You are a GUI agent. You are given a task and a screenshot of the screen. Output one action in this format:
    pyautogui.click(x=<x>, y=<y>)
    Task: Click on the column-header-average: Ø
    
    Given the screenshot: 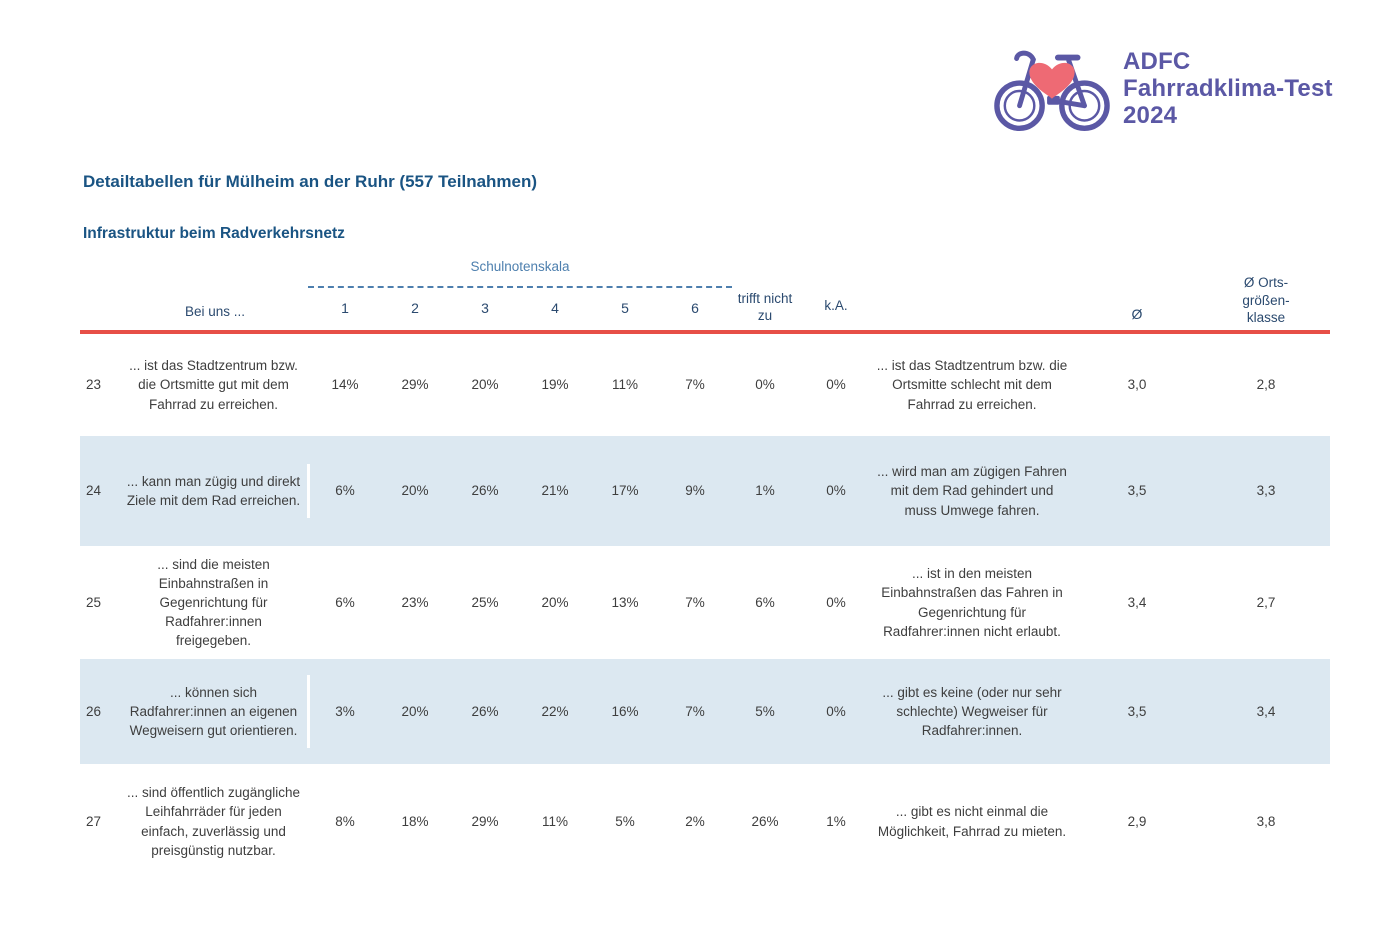 What is the action you would take?
    pyautogui.click(x=1137, y=313)
    